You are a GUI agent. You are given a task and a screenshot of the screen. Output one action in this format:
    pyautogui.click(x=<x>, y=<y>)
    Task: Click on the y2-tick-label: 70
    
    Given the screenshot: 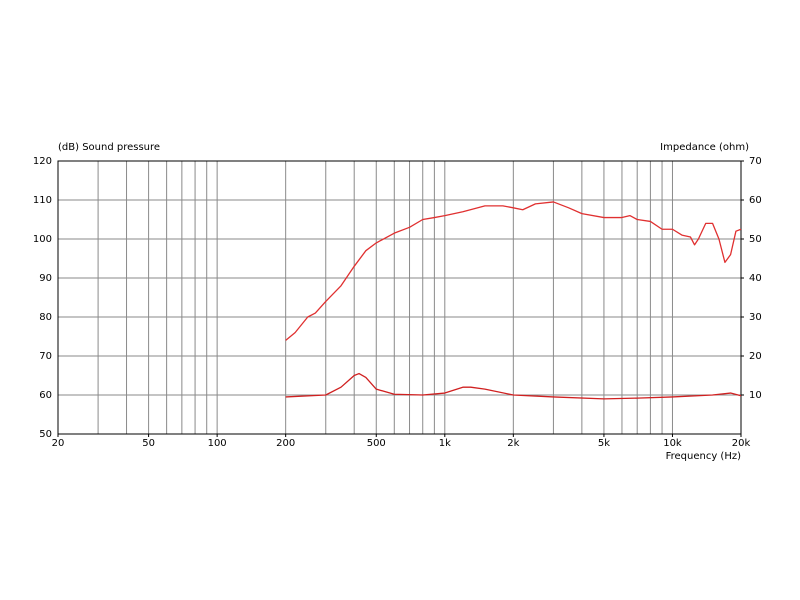 What is the action you would take?
    pyautogui.click(x=755, y=161)
    